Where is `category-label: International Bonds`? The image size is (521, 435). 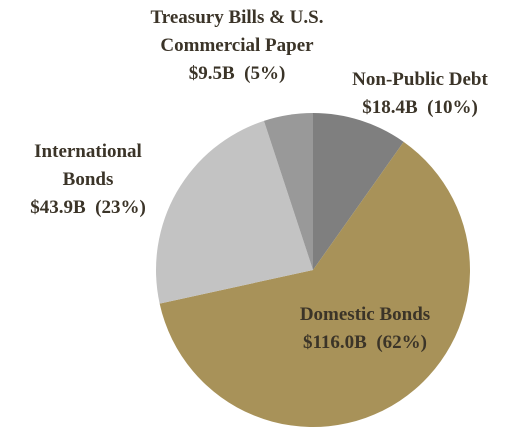
category-label: International Bonds is located at coordinates (88, 165).